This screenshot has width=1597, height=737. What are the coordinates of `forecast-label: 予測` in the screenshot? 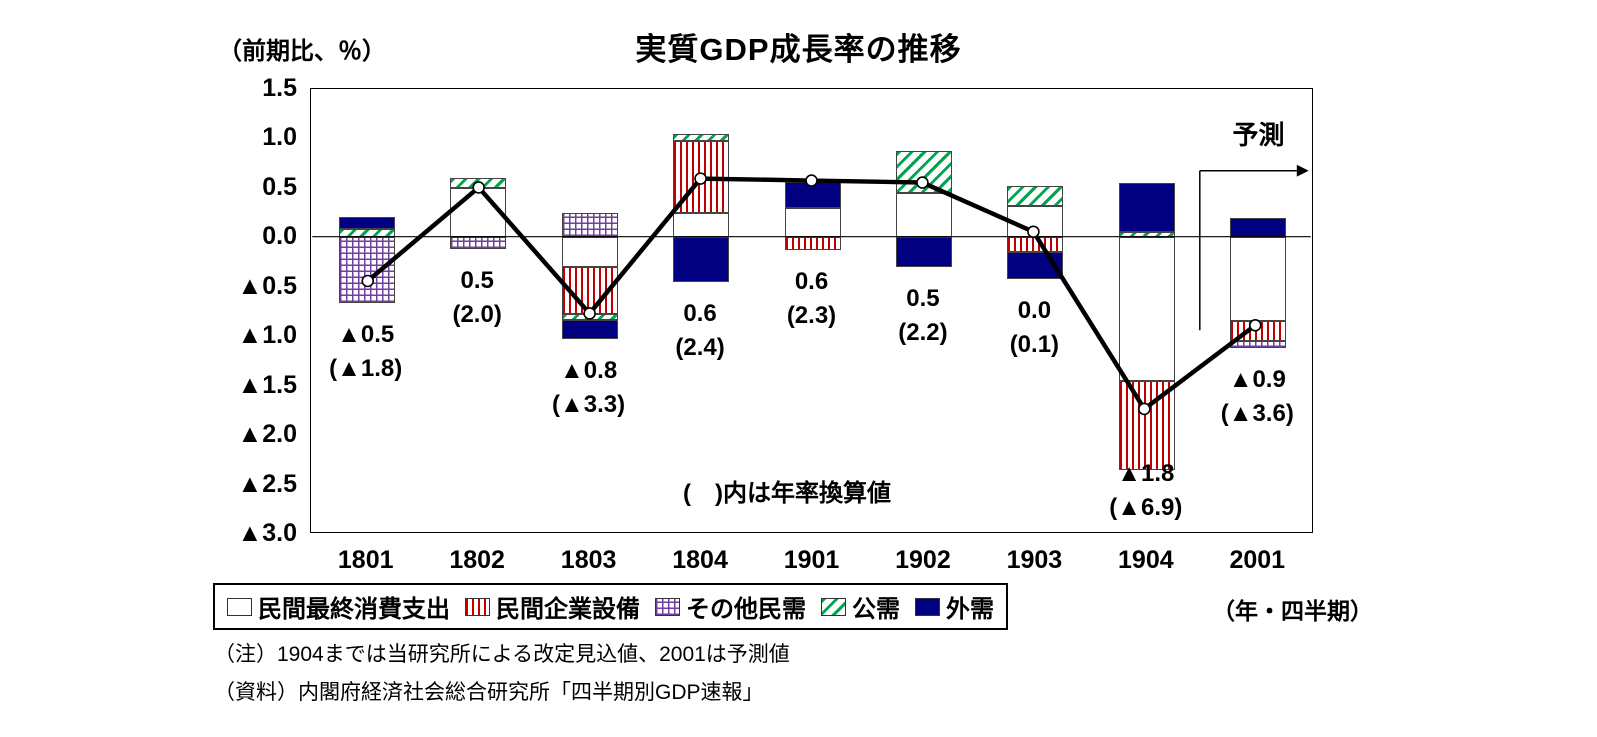 It's located at (1258, 135).